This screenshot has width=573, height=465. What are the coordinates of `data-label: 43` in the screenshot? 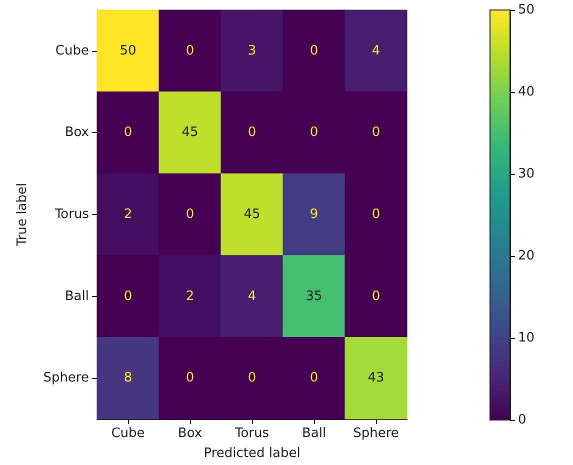 It's located at (376, 378).